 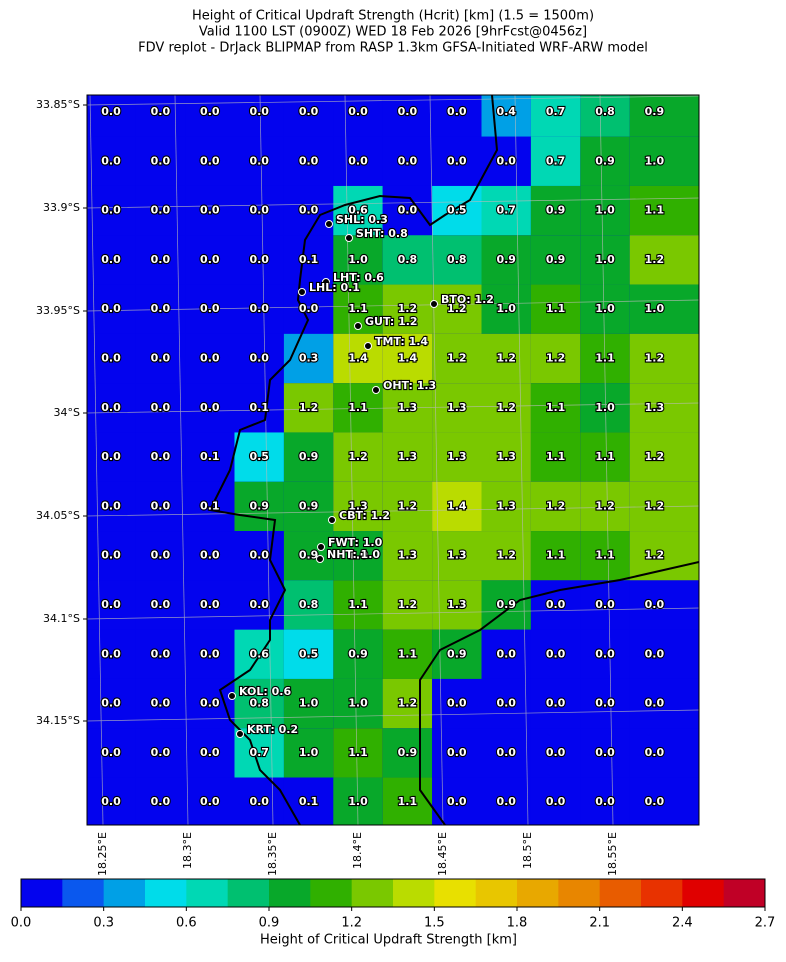 What do you see at coordinates (259, 456) in the screenshot?
I see `cell-label: 0.5` at bounding box center [259, 456].